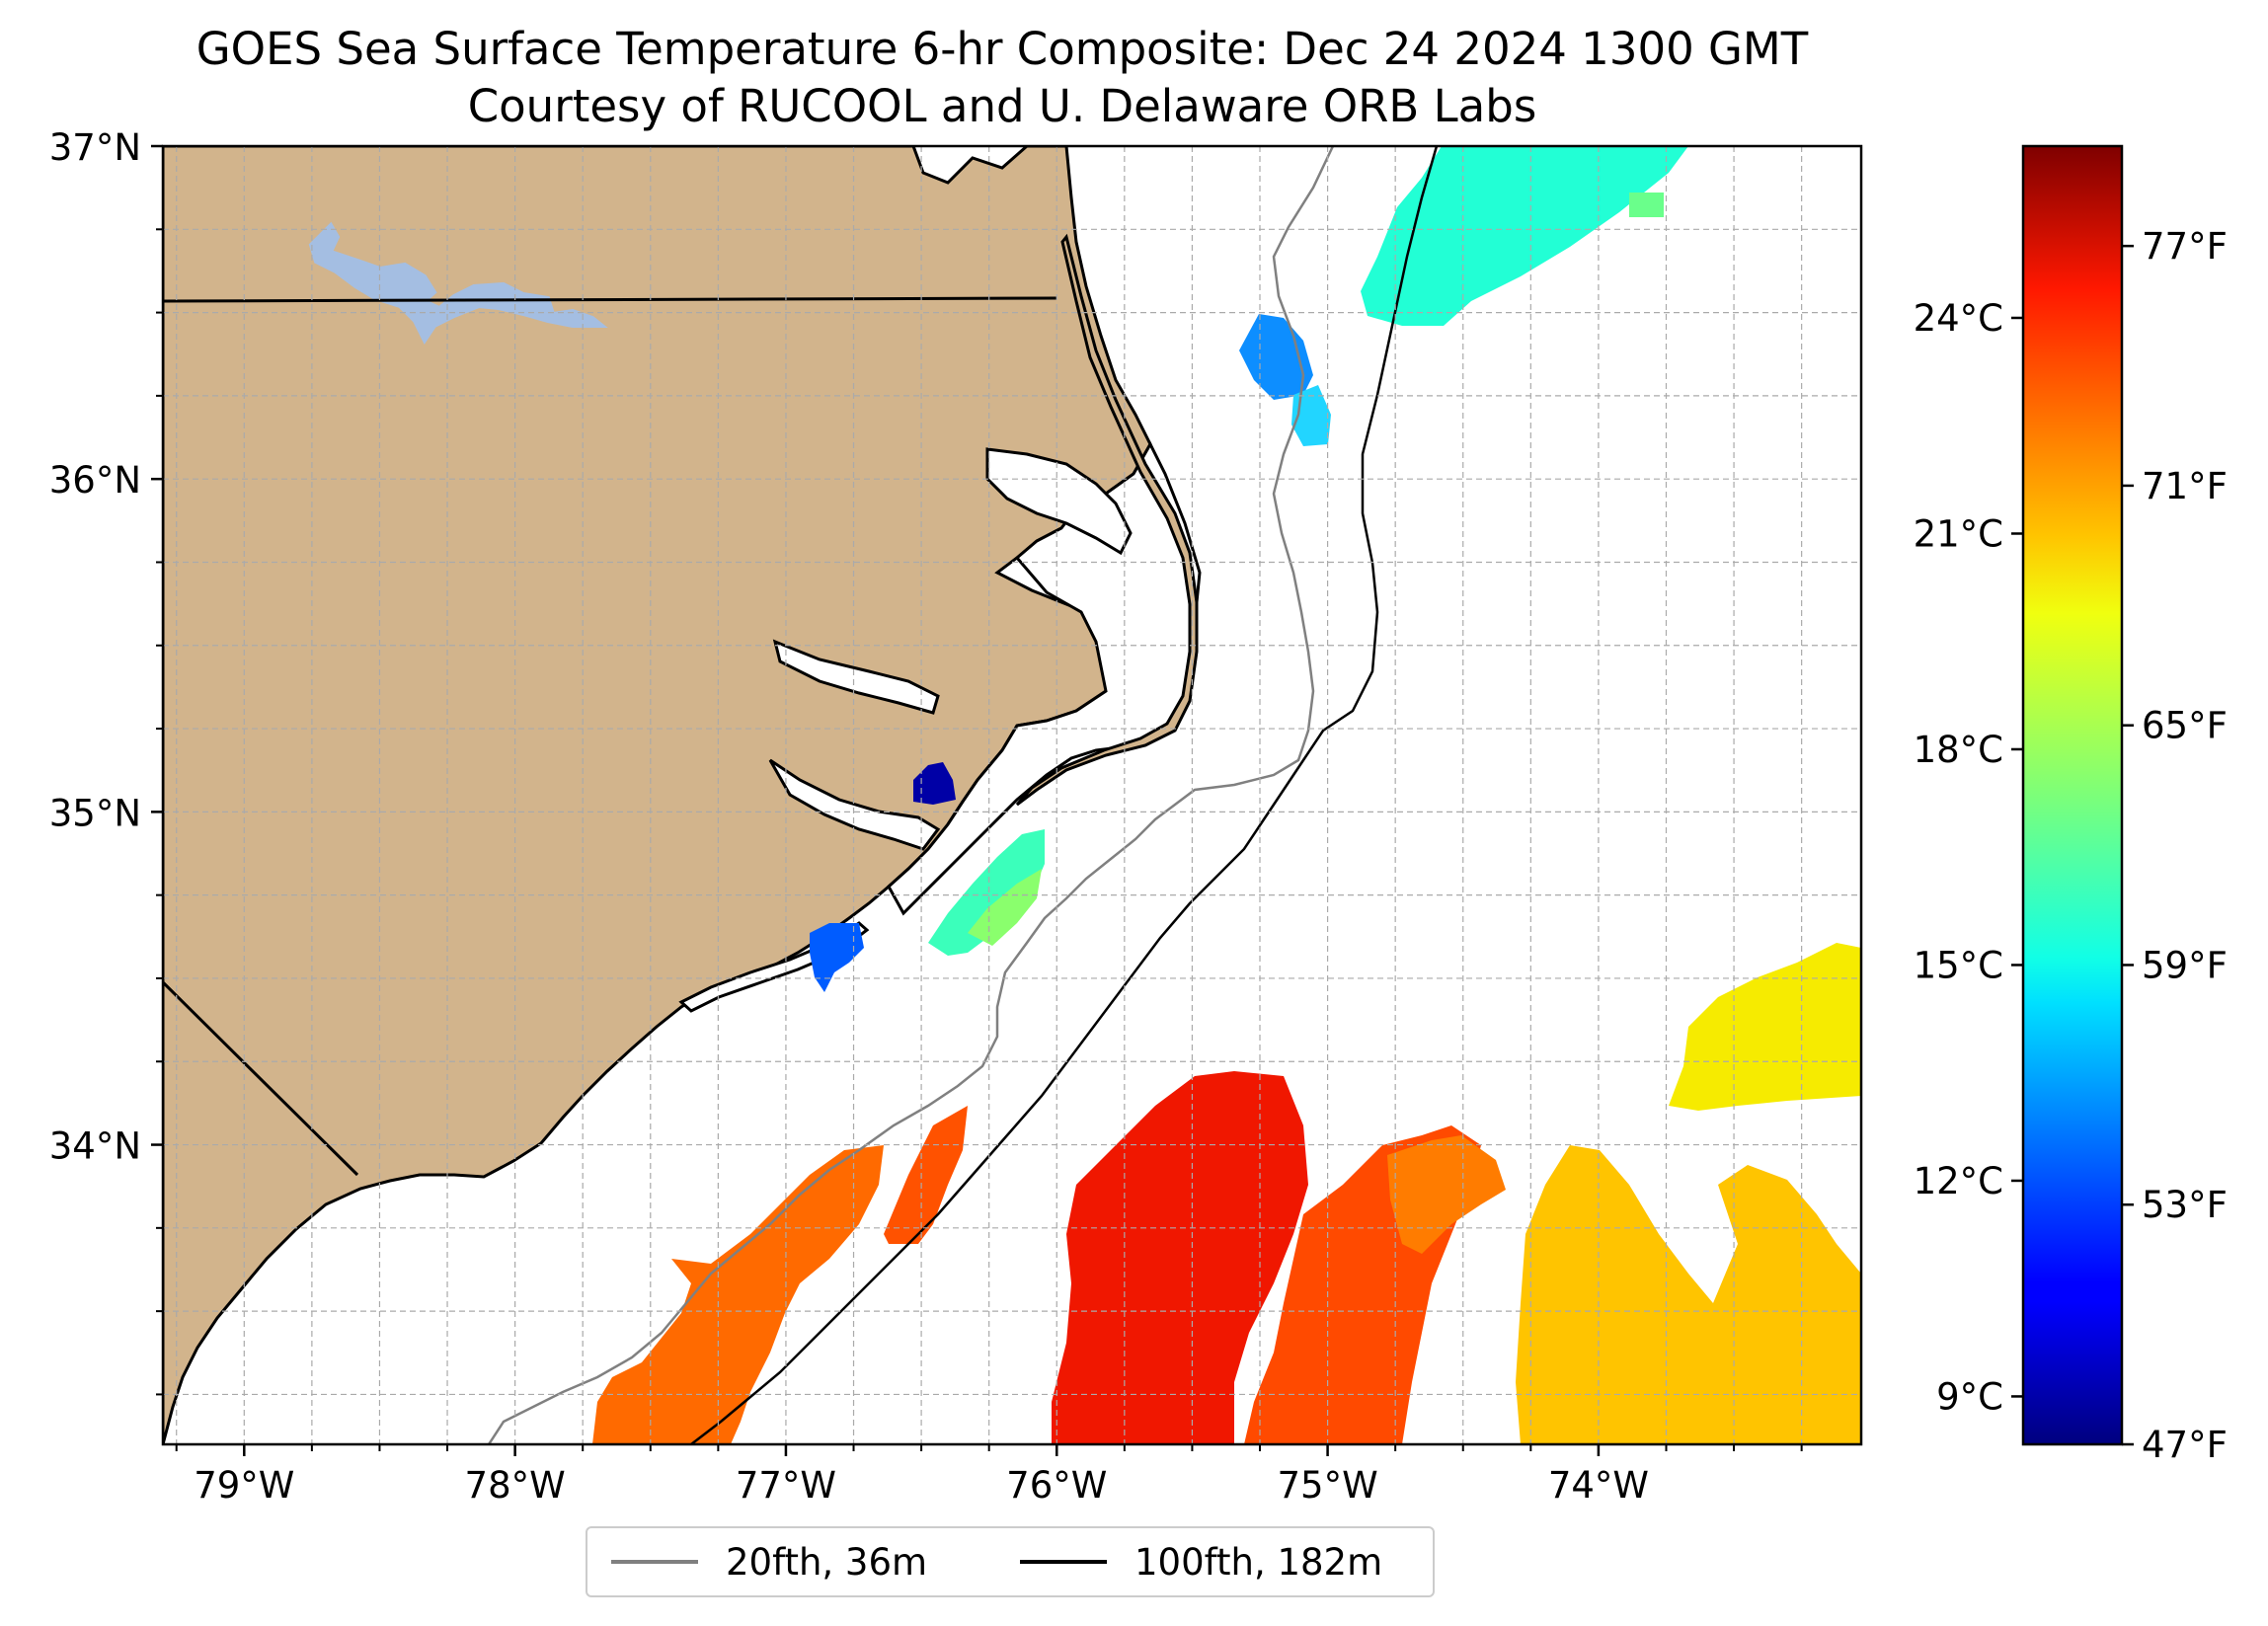 The height and width of the screenshot is (1626, 2268). Describe the element at coordinates (1958, 1181) in the screenshot. I see `celsius-tick-label: 12°C` at that location.